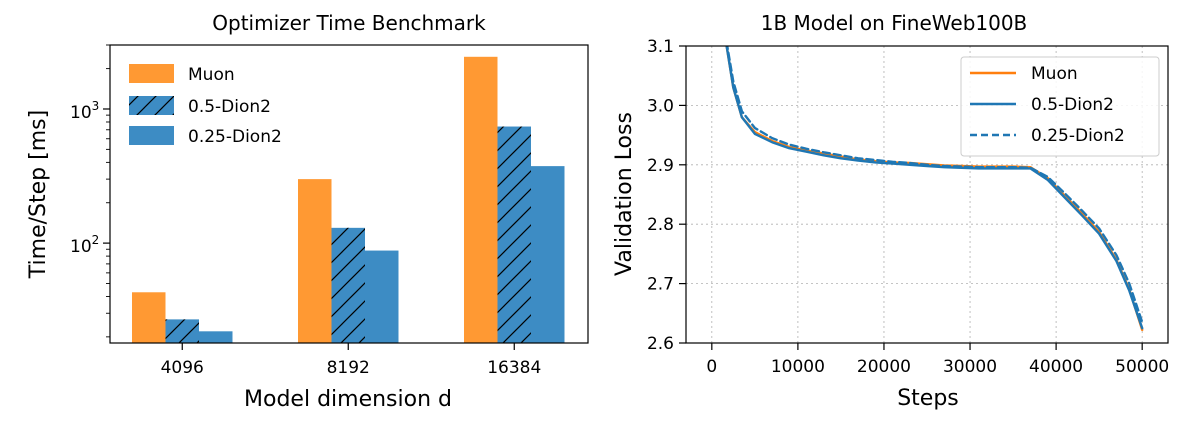 Image resolution: width=1203 pixels, height=446 pixels. Describe the element at coordinates (96, 240) in the screenshot. I see `tick-exponent: 2` at that location.